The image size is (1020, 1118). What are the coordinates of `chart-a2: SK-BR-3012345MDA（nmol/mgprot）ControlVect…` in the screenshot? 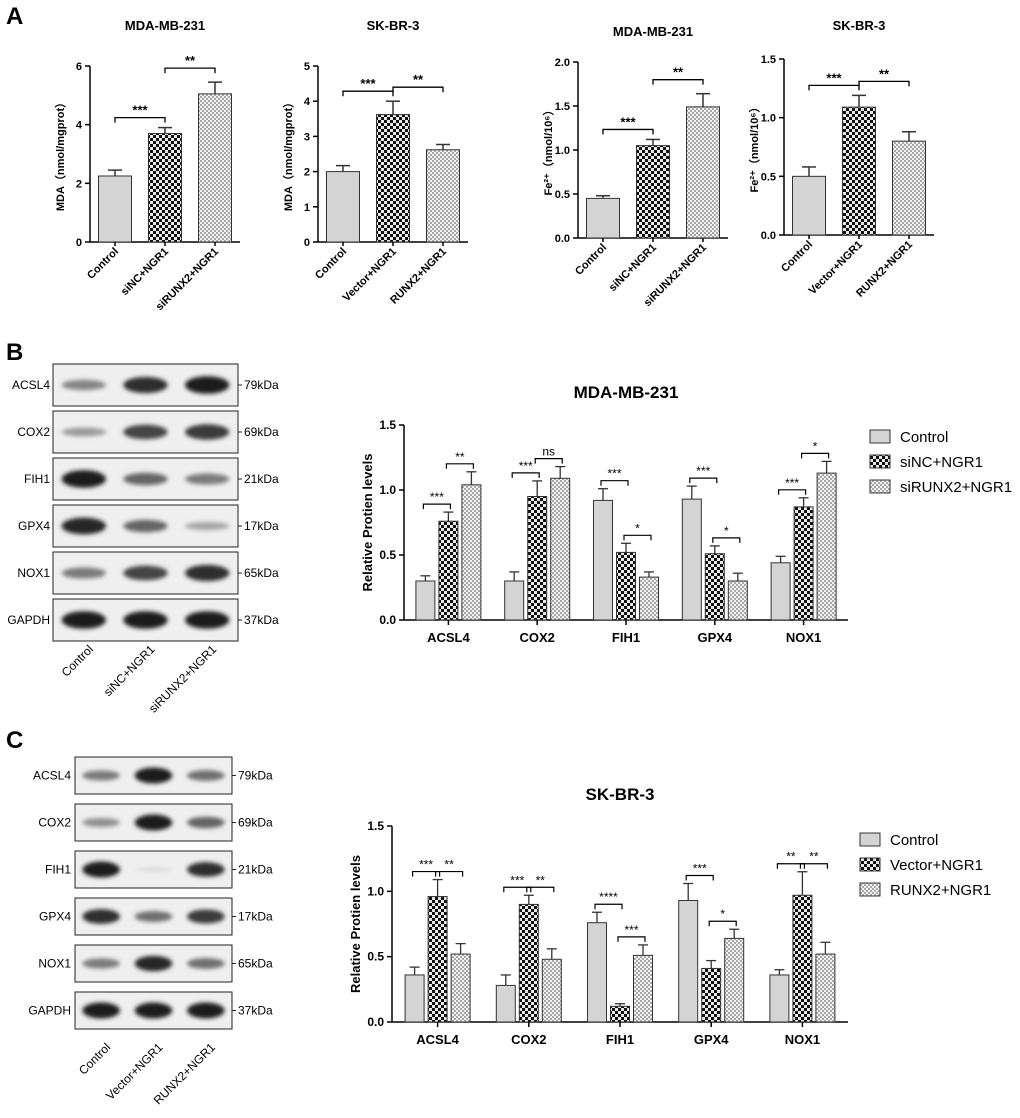 It's located at (375, 162).